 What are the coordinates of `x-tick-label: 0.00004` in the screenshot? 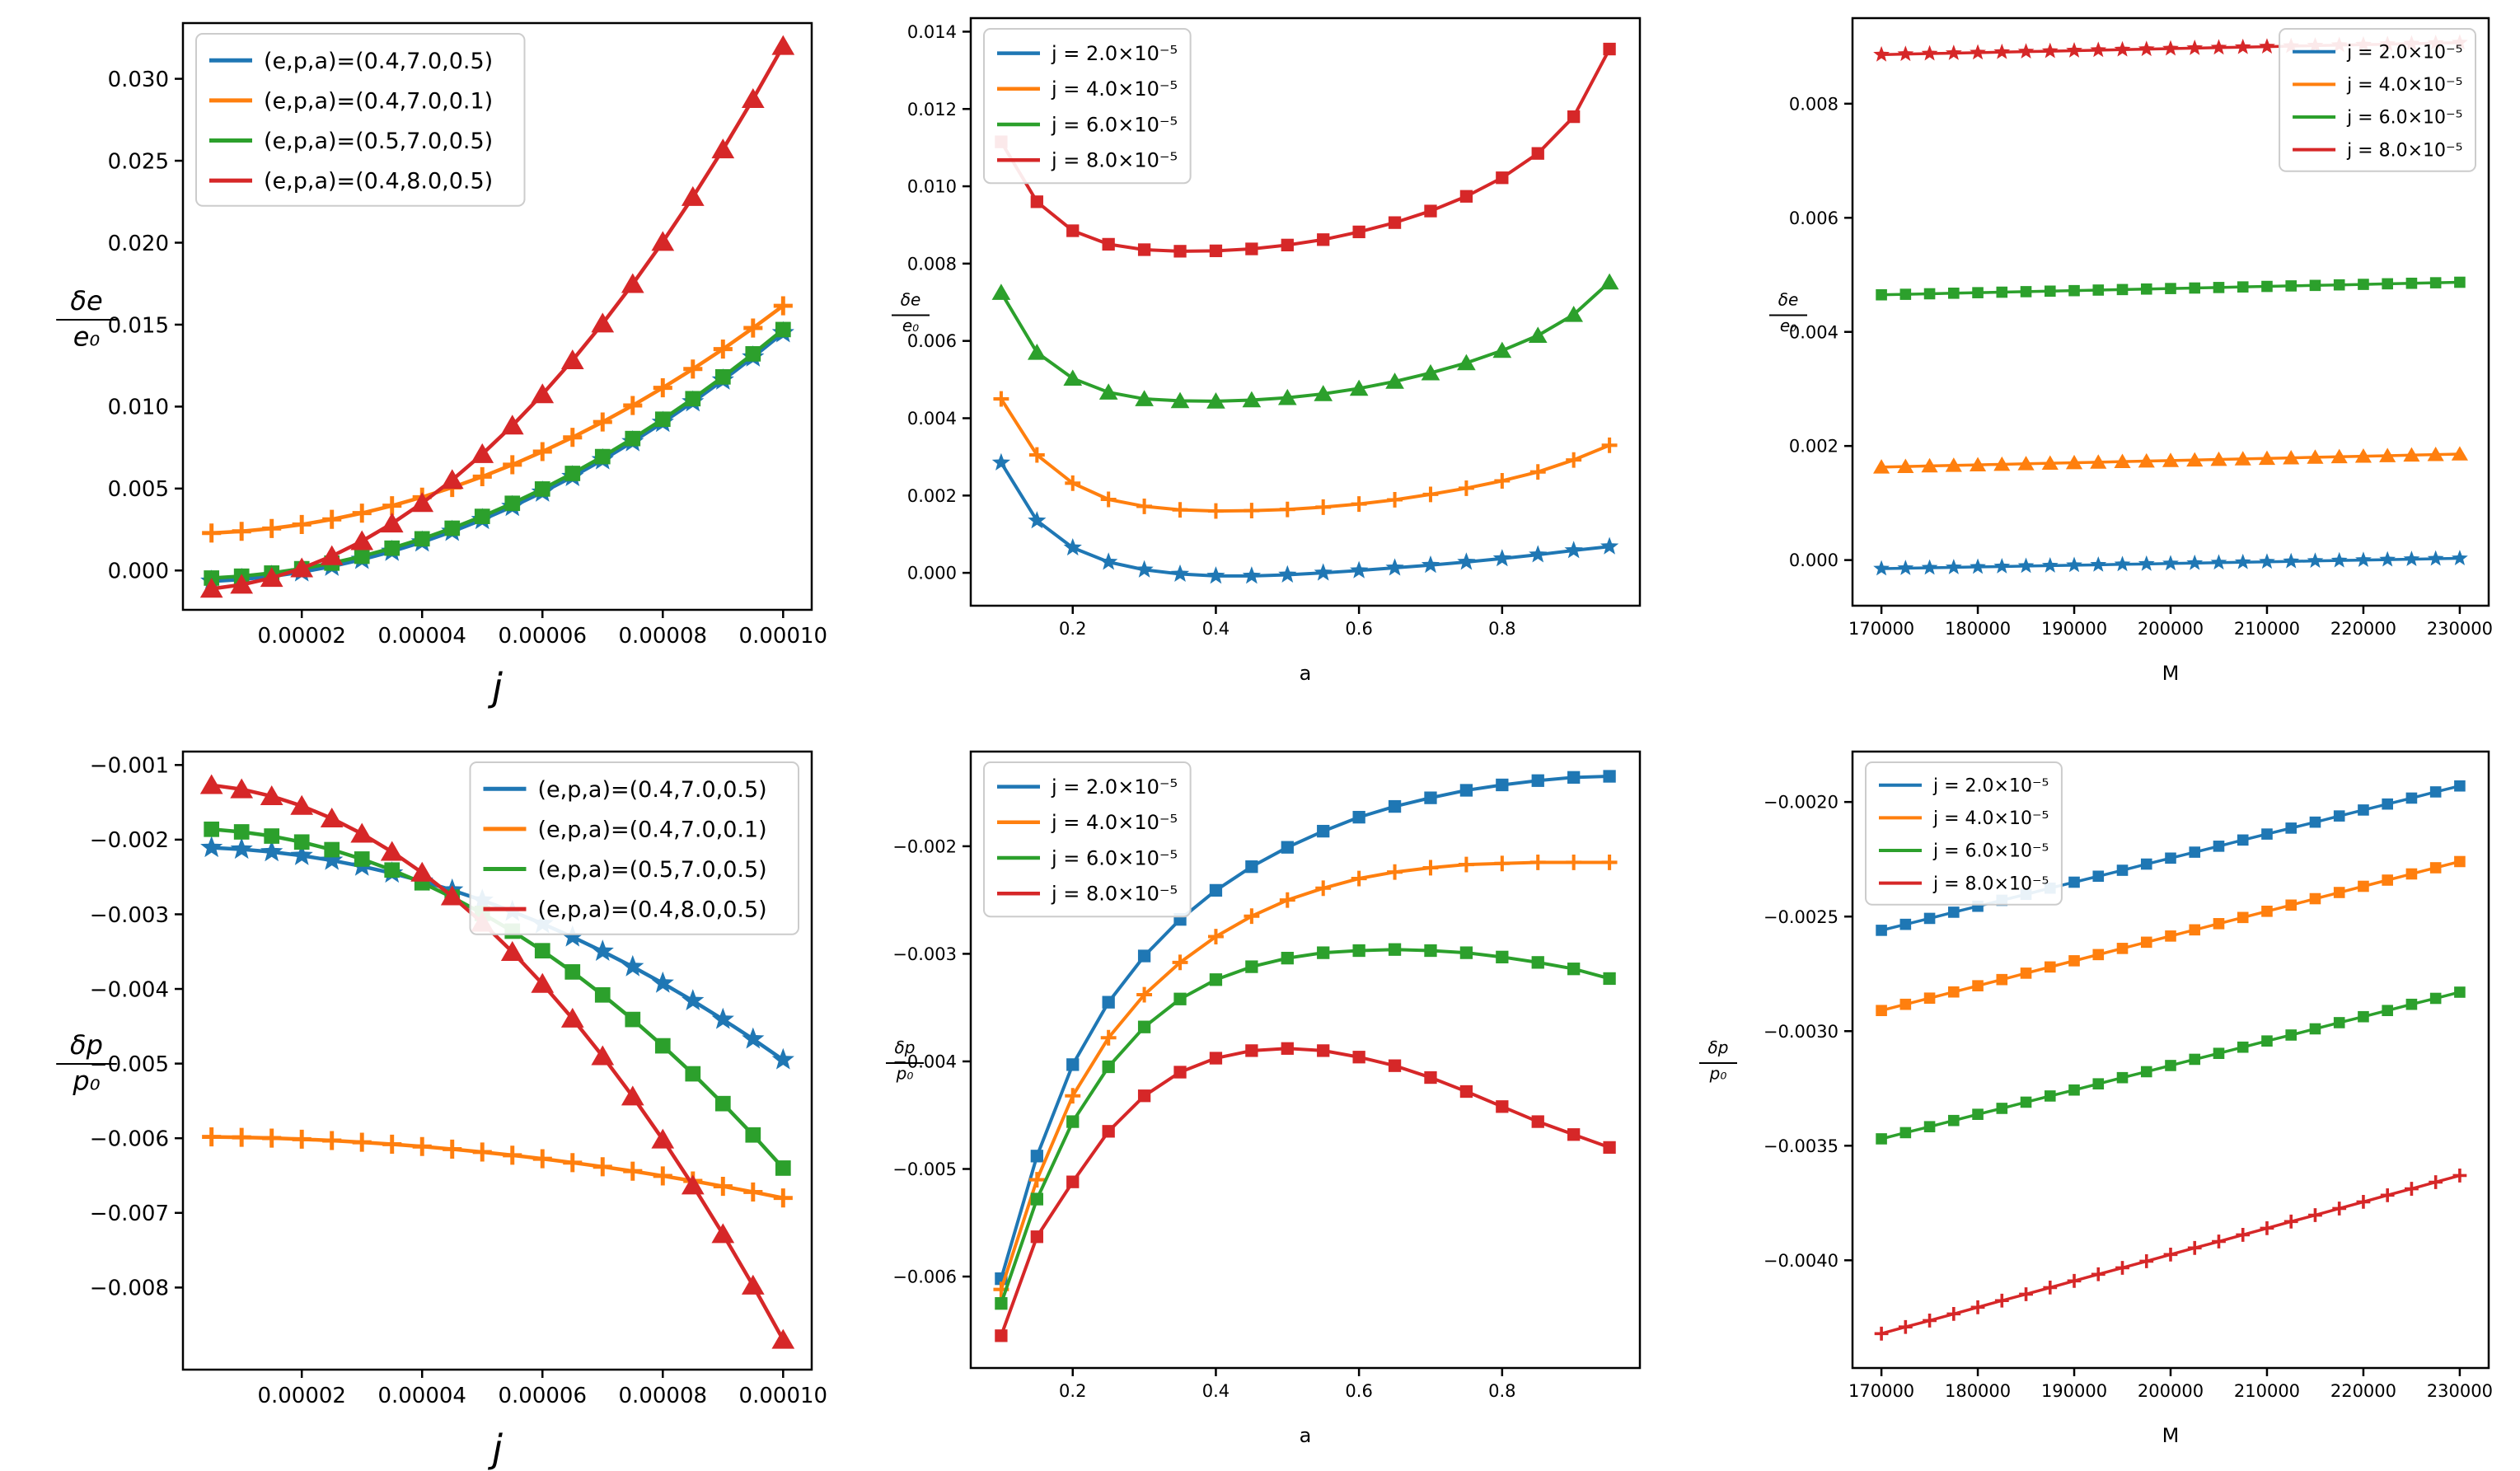 It's located at (421, 636).